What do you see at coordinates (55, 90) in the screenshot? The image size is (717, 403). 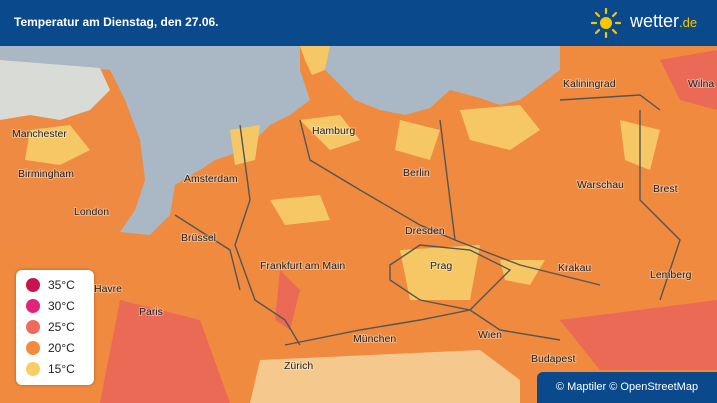 I see `north-britain` at bounding box center [55, 90].